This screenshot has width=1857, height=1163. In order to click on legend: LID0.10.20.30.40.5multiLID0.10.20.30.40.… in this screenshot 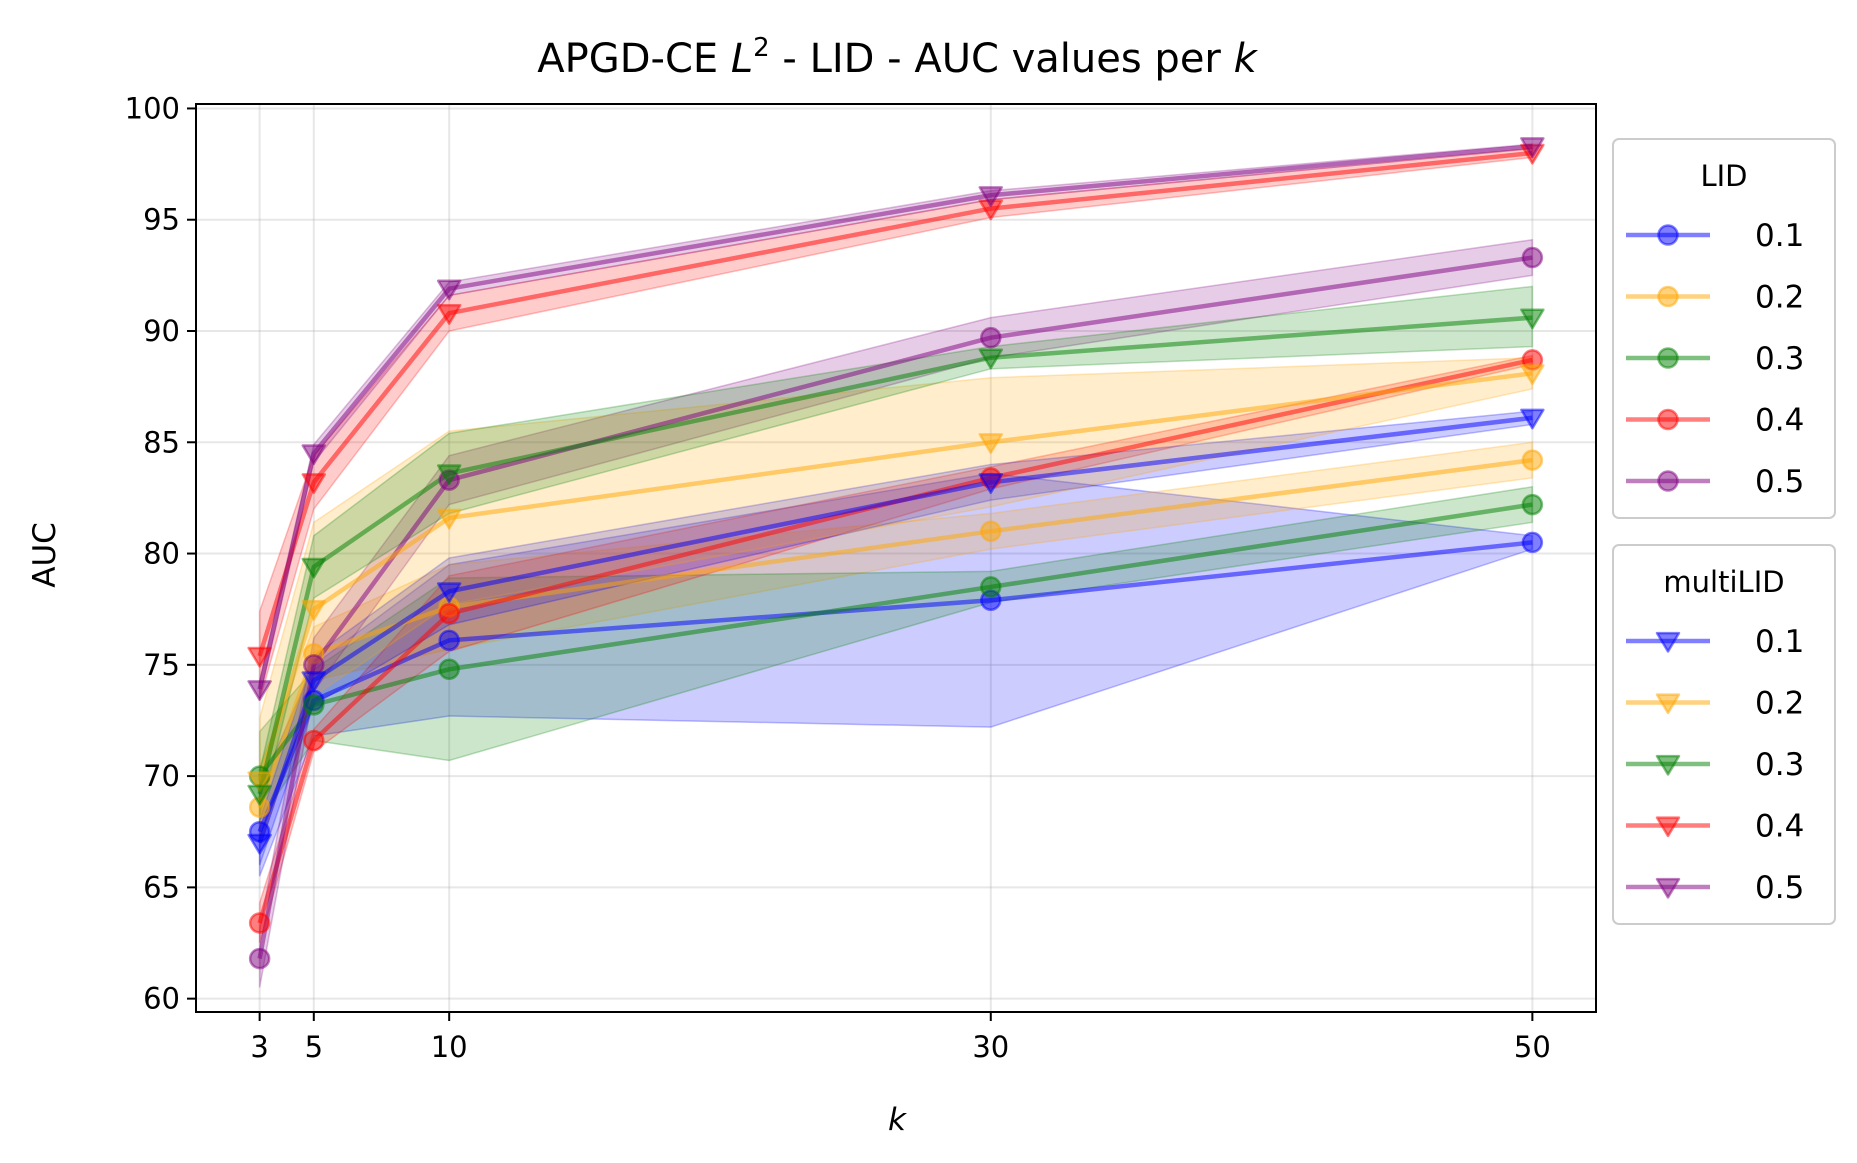, I will do `click(1724, 531)`.